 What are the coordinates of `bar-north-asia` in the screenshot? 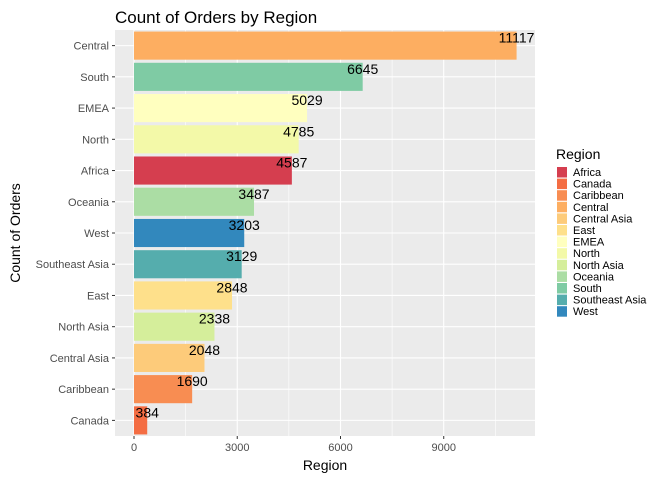 It's located at (174, 326).